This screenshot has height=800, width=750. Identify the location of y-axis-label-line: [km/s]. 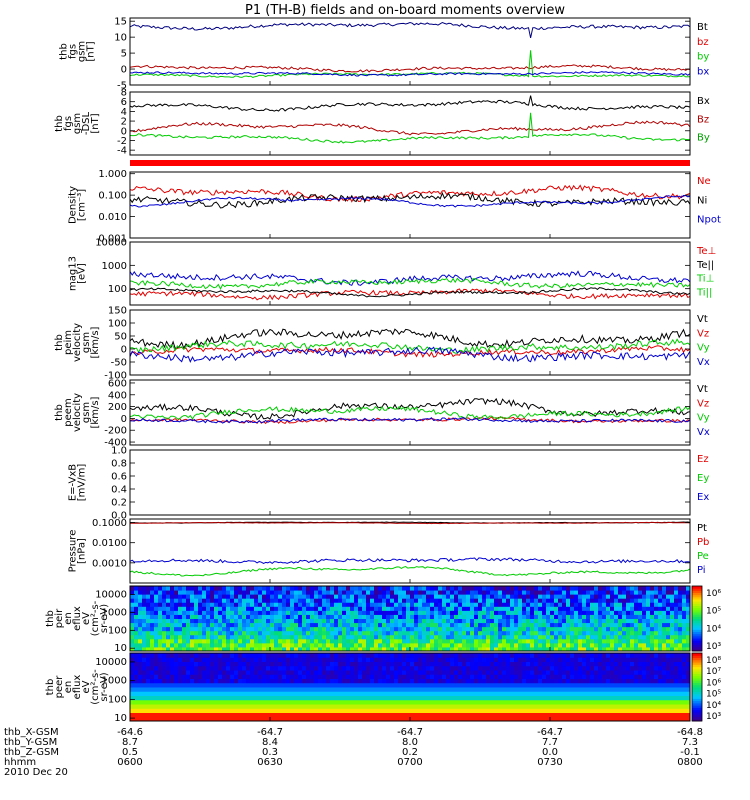
(95, 342).